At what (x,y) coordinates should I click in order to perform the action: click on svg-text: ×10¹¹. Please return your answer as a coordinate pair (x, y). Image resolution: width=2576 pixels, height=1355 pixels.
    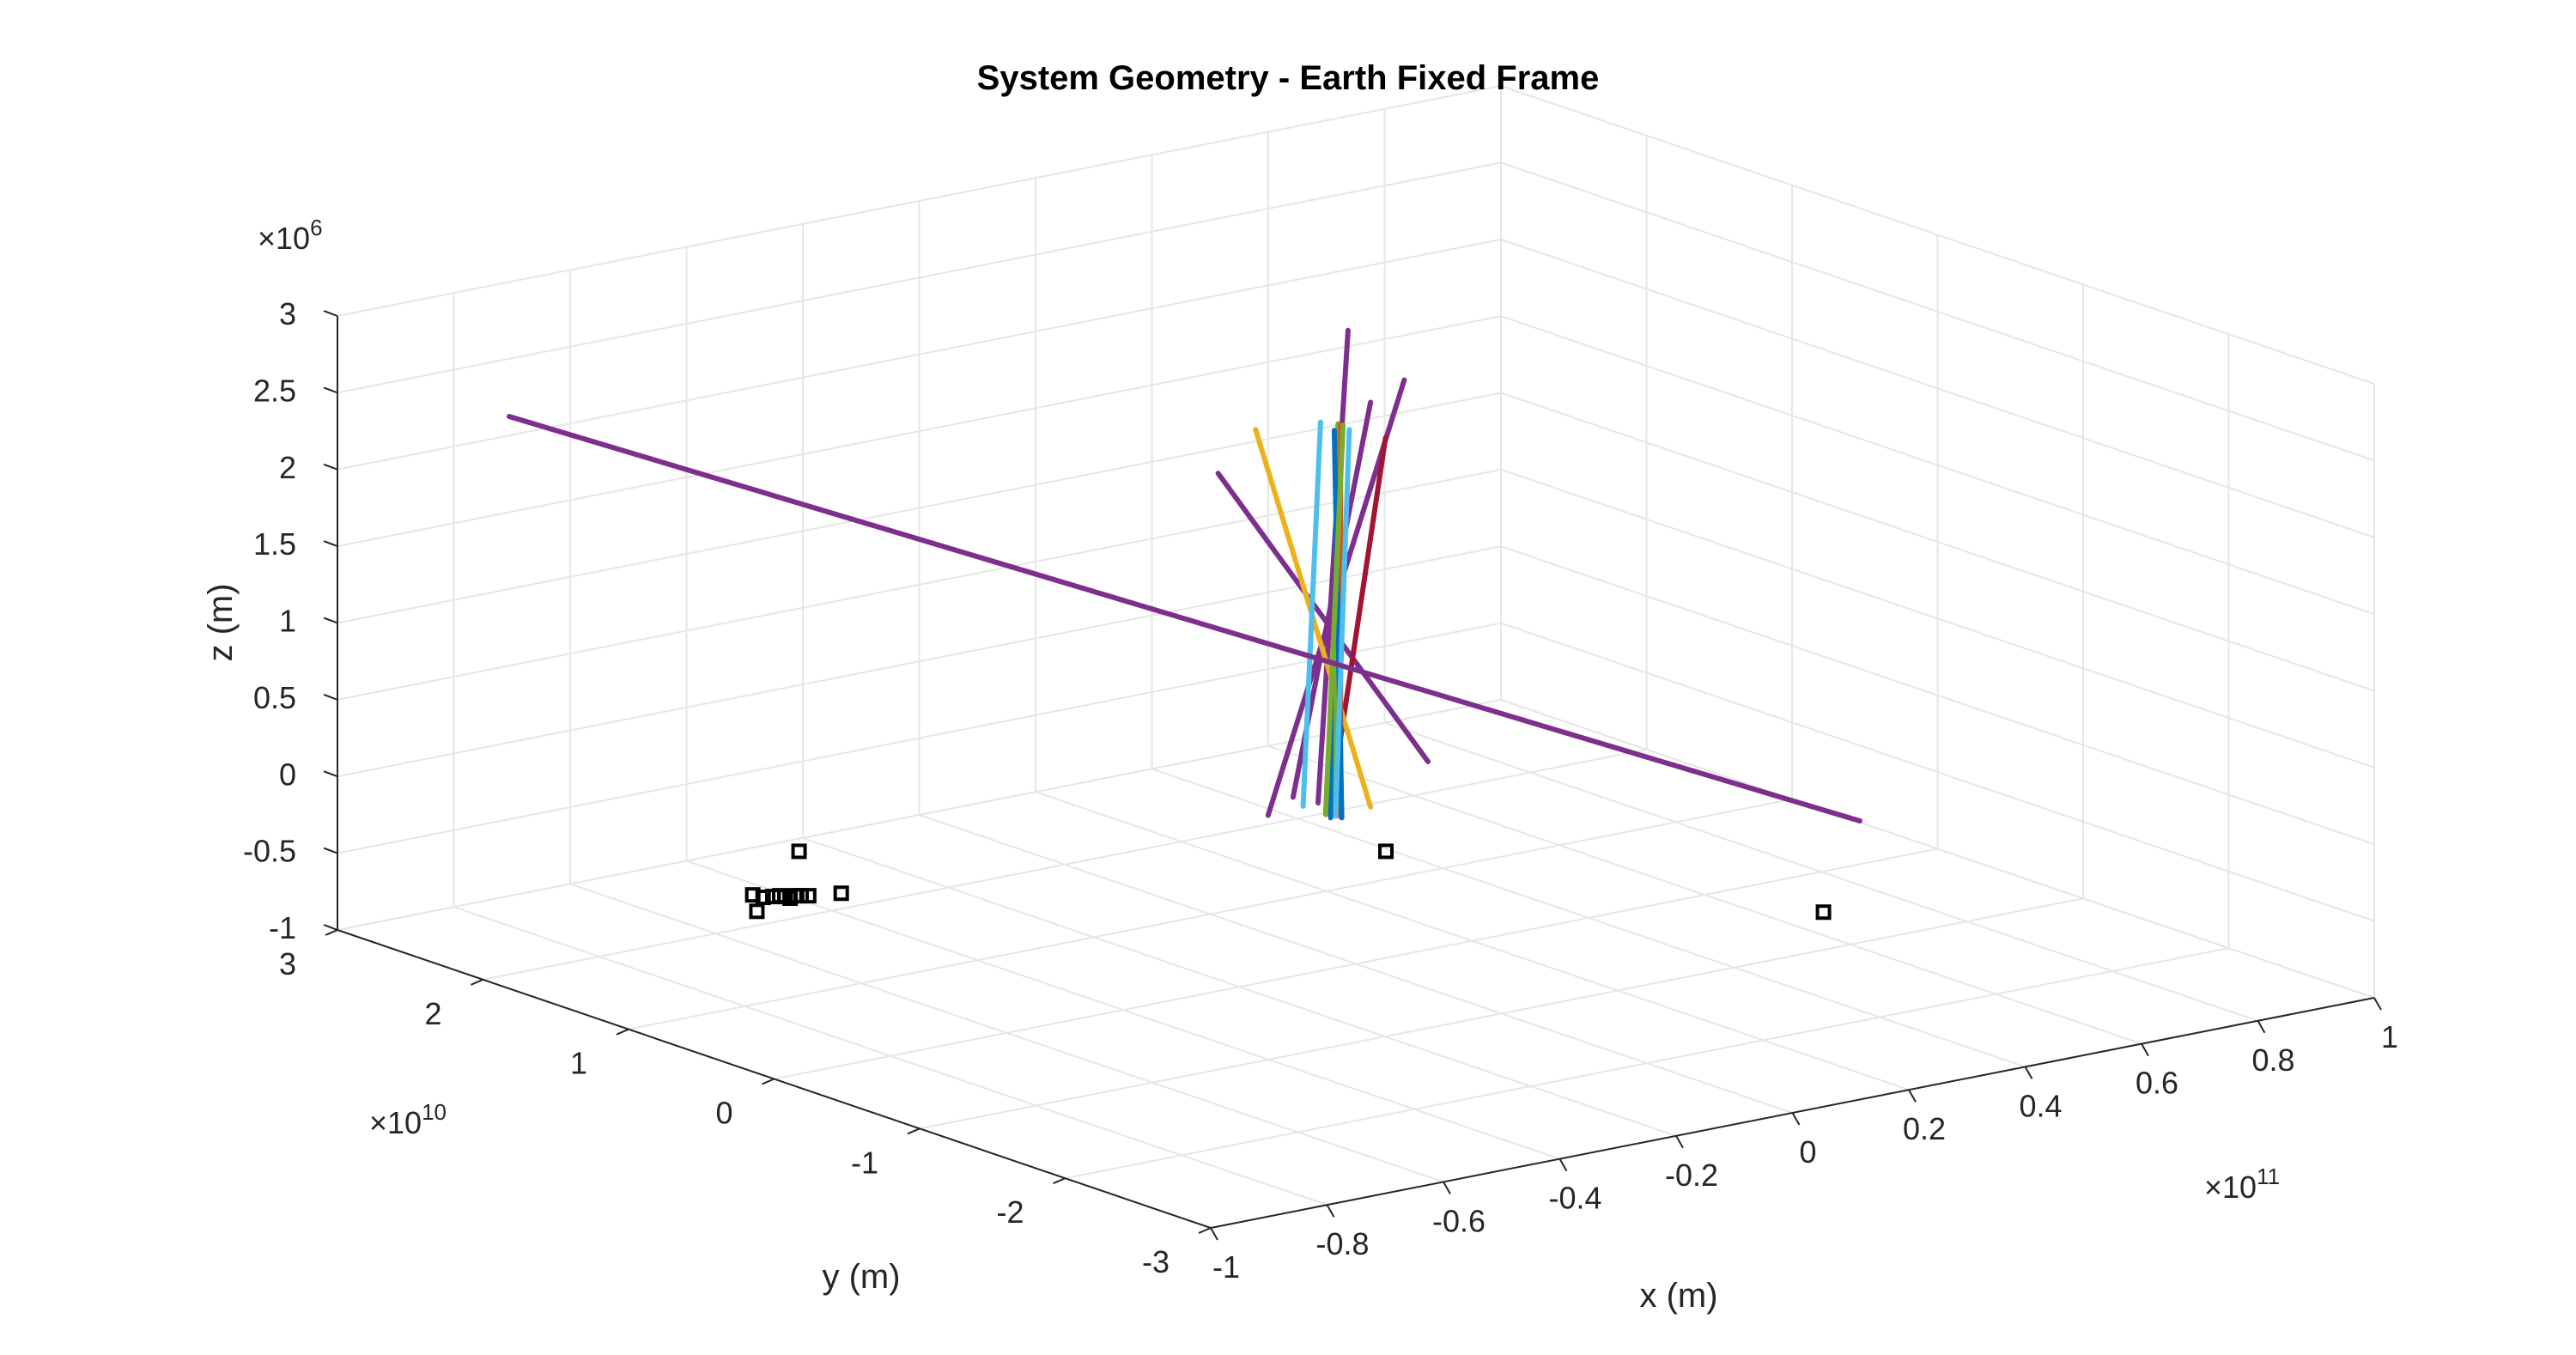
    Looking at the image, I should click on (2242, 1184).